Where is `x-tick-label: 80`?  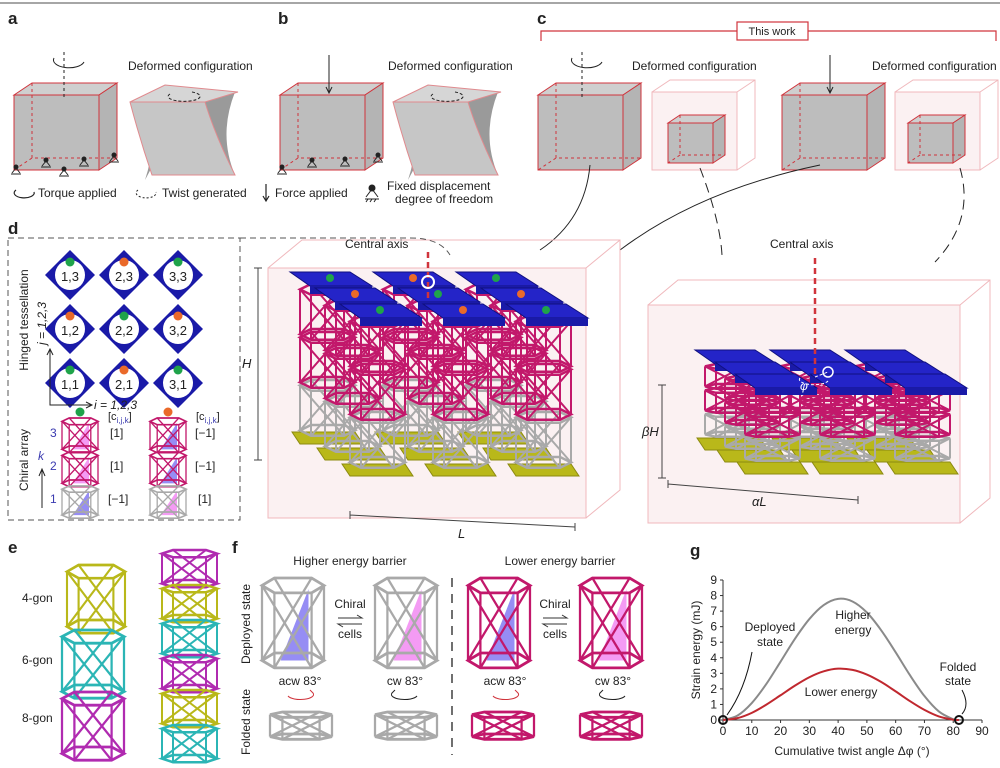
x-tick-label: 80 is located at coordinates (954, 731).